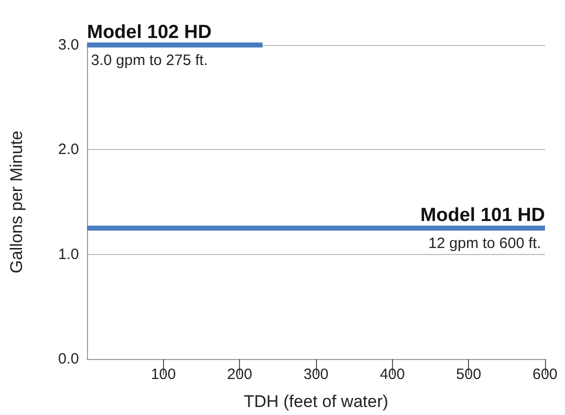  I want to click on y-tick-label: 3.0, so click(68, 45).